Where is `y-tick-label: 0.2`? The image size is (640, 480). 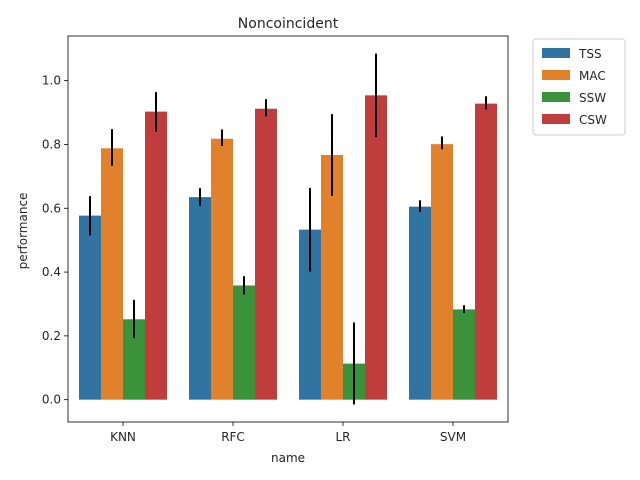
y-tick-label: 0.2 is located at coordinates (51, 336).